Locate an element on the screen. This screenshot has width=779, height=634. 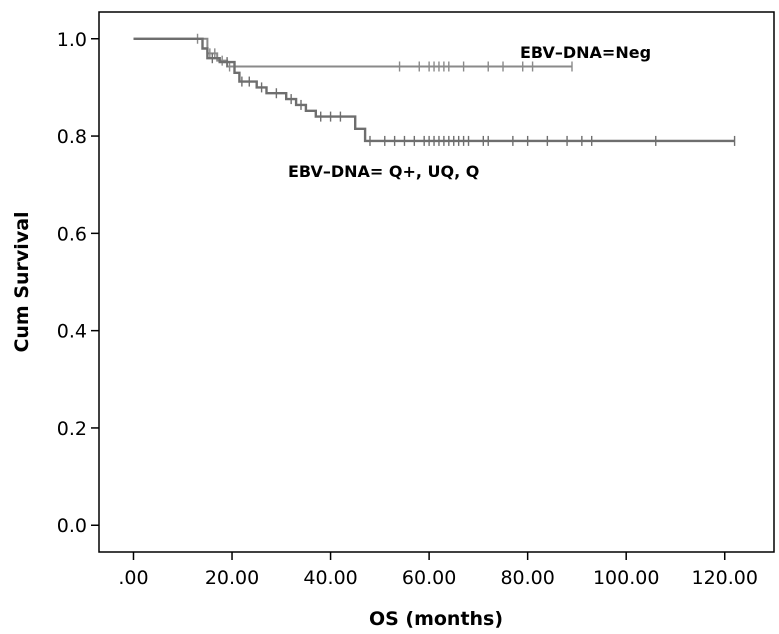
x-tick-label: 20.00 is located at coordinates (232, 578).